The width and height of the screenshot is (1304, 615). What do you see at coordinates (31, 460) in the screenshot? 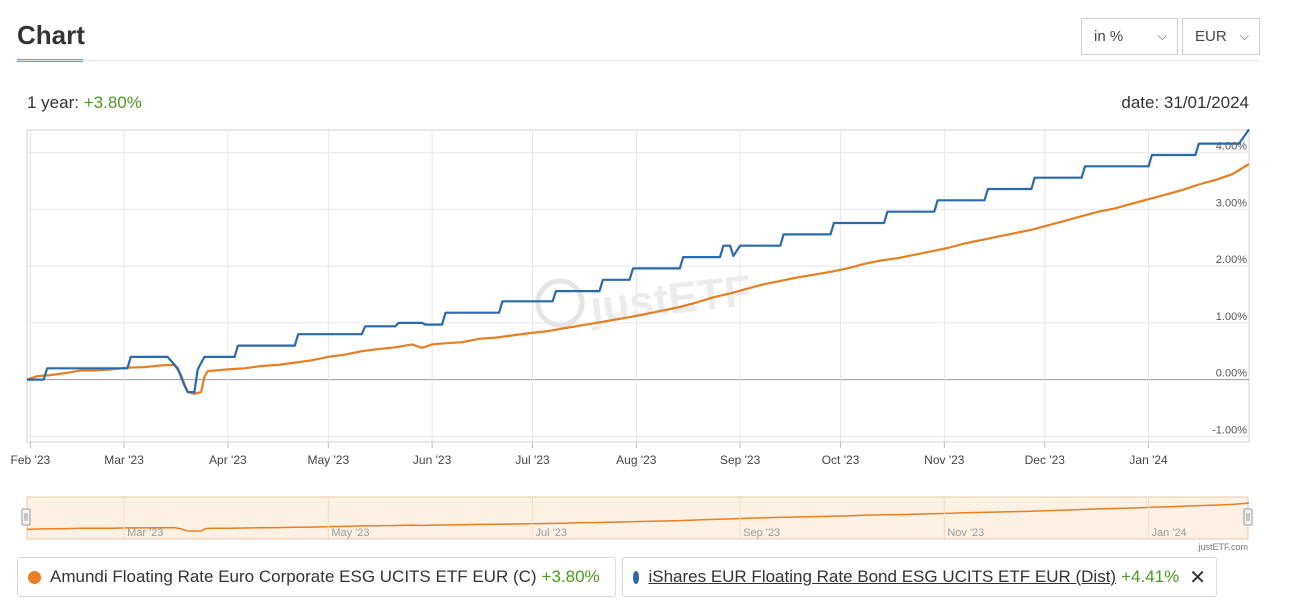
I see `x-tick-label: Feb '23` at bounding box center [31, 460].